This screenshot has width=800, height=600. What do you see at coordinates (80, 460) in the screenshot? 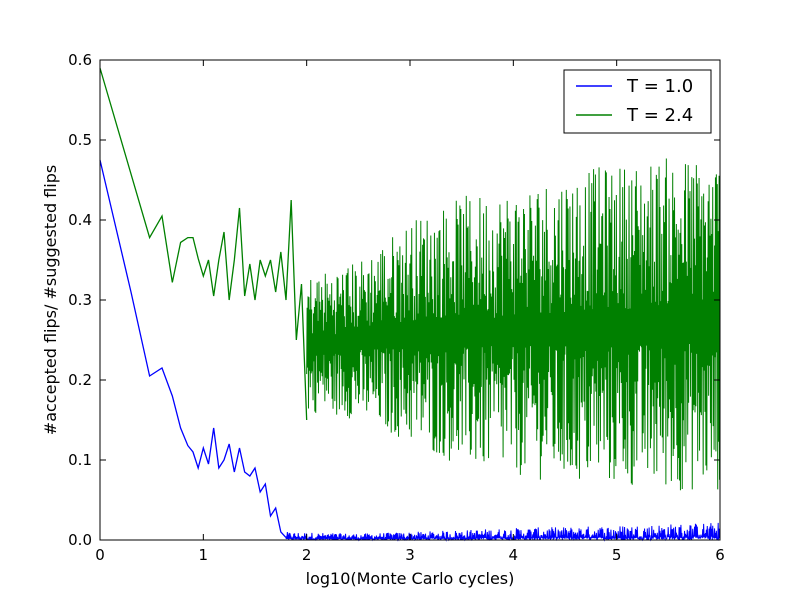
I see `y-tick-label: 0.1` at bounding box center [80, 460].